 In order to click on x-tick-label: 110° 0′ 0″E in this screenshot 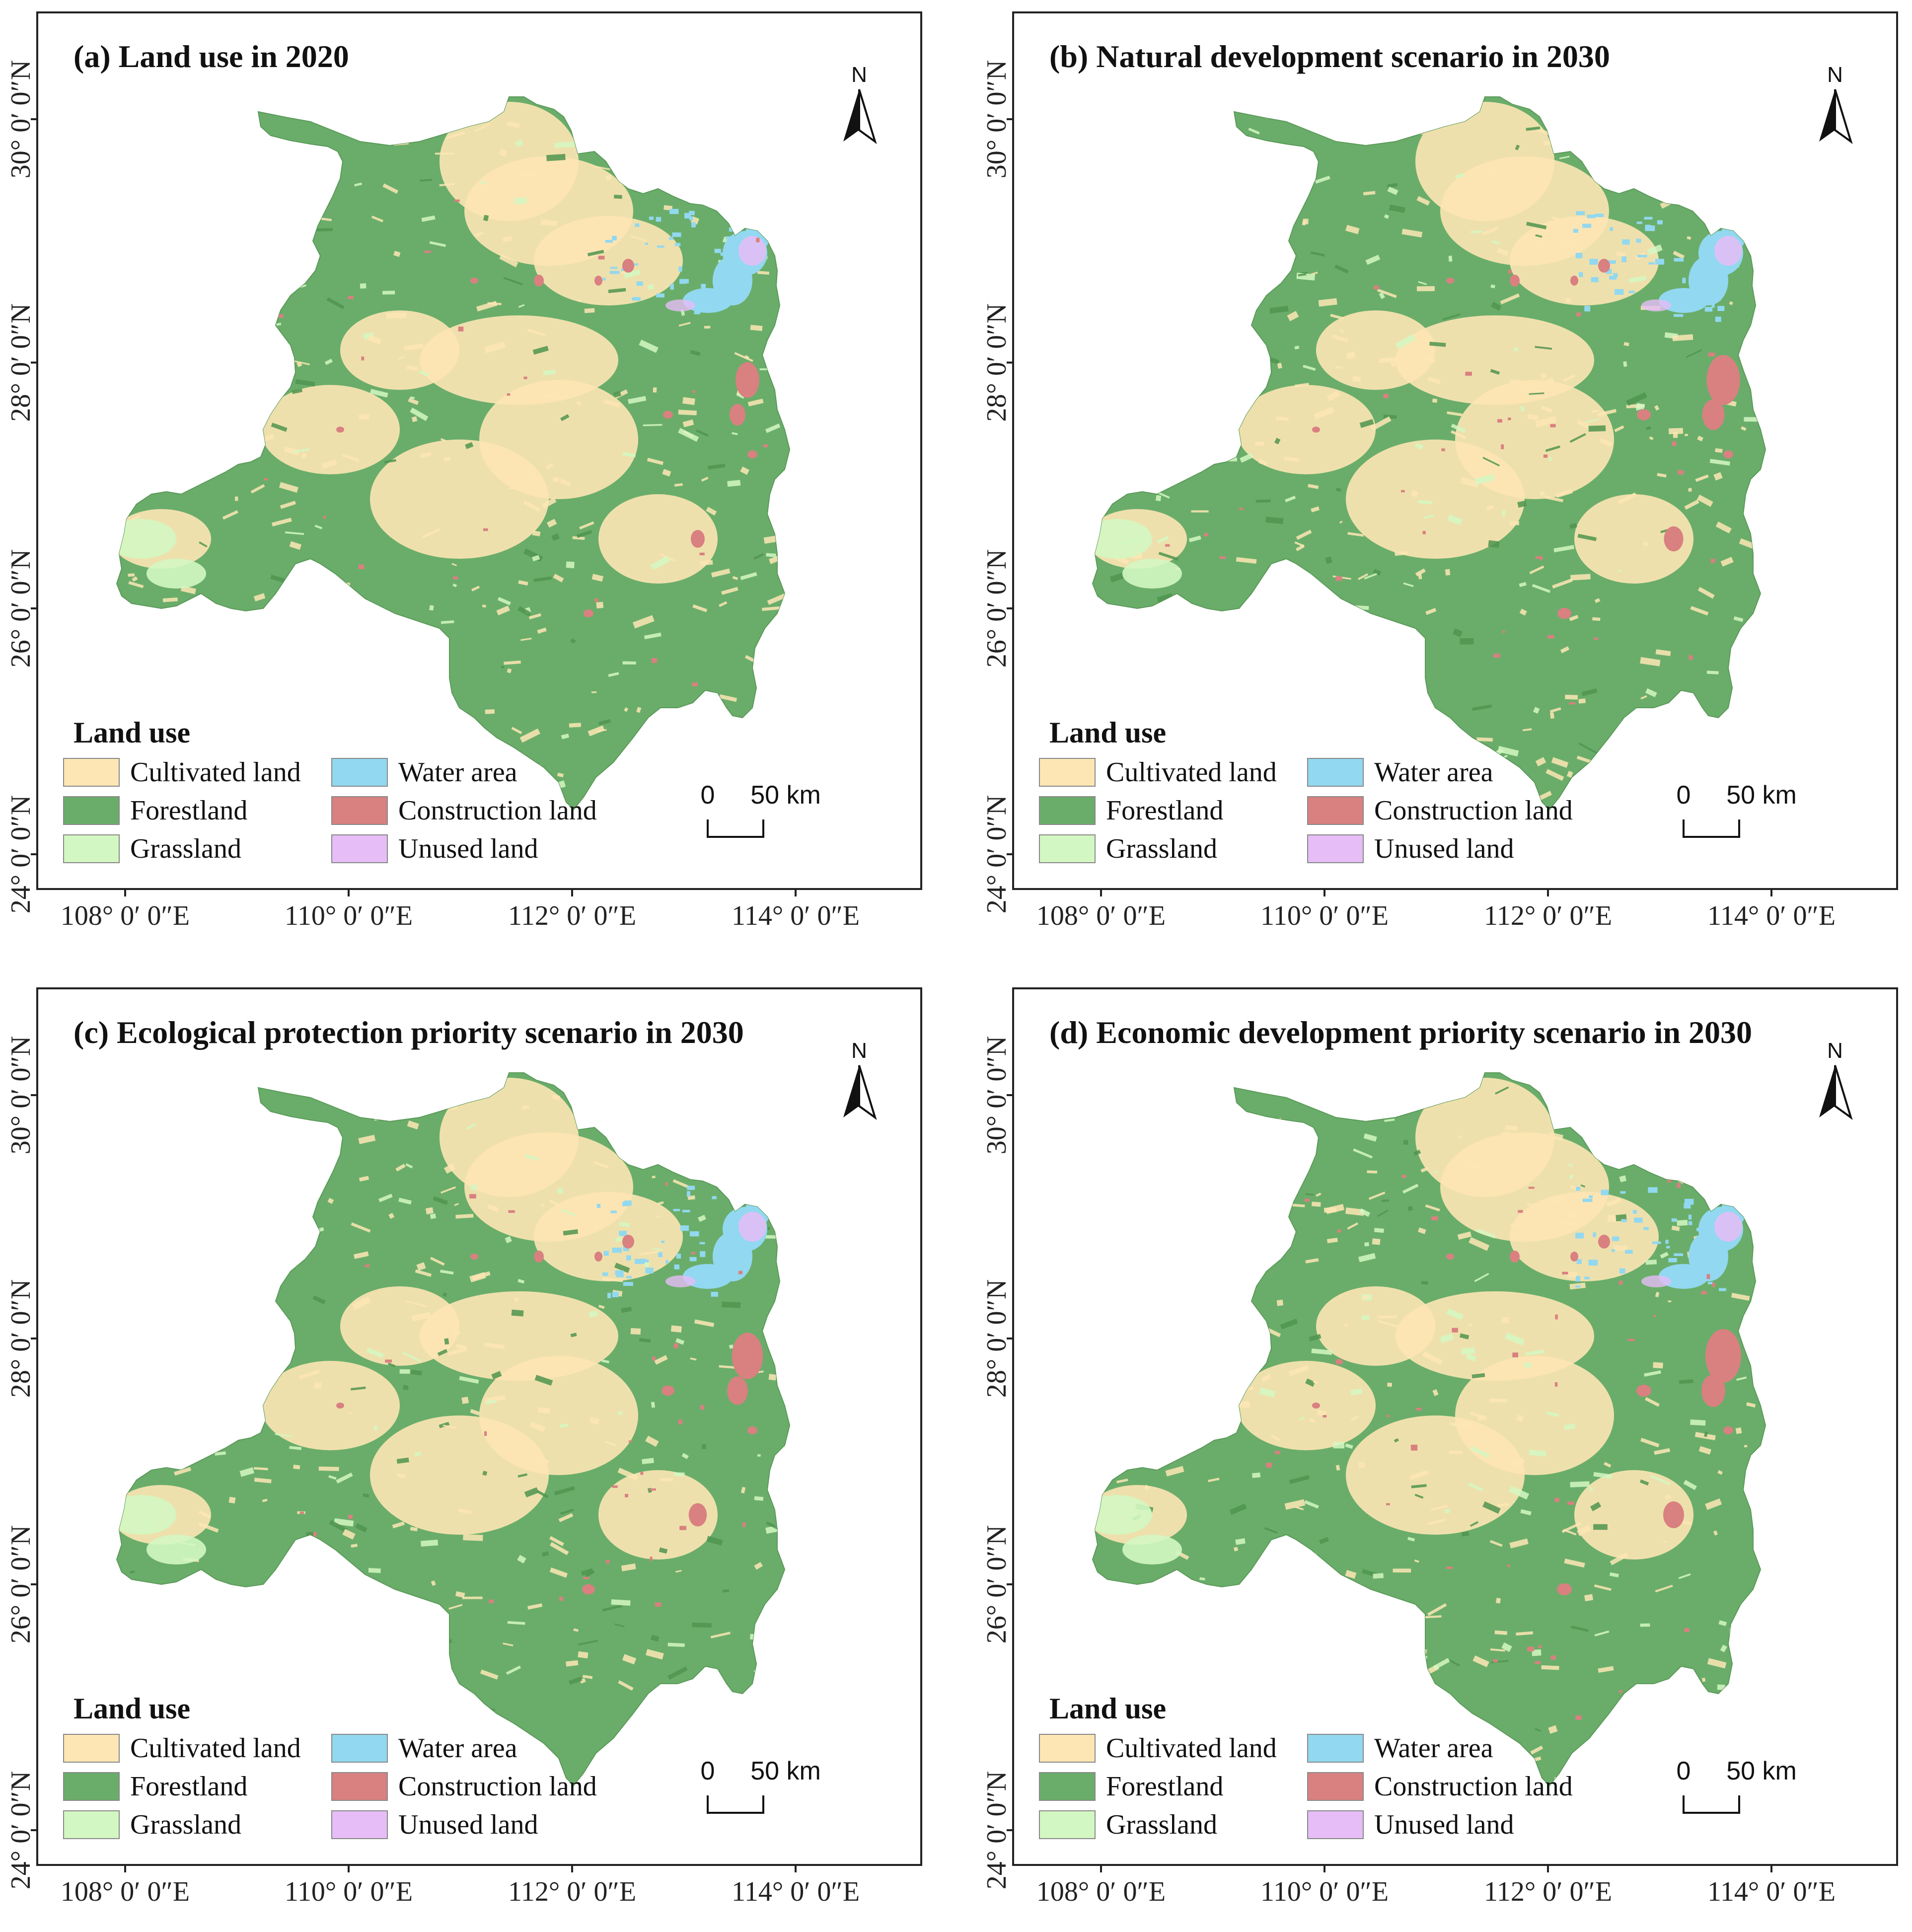, I will do `click(1324, 1891)`.